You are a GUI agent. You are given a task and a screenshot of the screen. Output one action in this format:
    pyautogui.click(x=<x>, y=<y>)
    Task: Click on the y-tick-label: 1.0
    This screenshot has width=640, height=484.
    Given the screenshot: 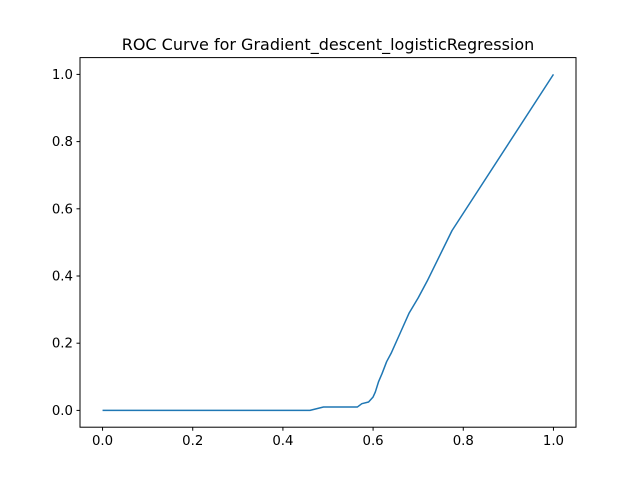 What is the action you would take?
    pyautogui.click(x=62, y=75)
    